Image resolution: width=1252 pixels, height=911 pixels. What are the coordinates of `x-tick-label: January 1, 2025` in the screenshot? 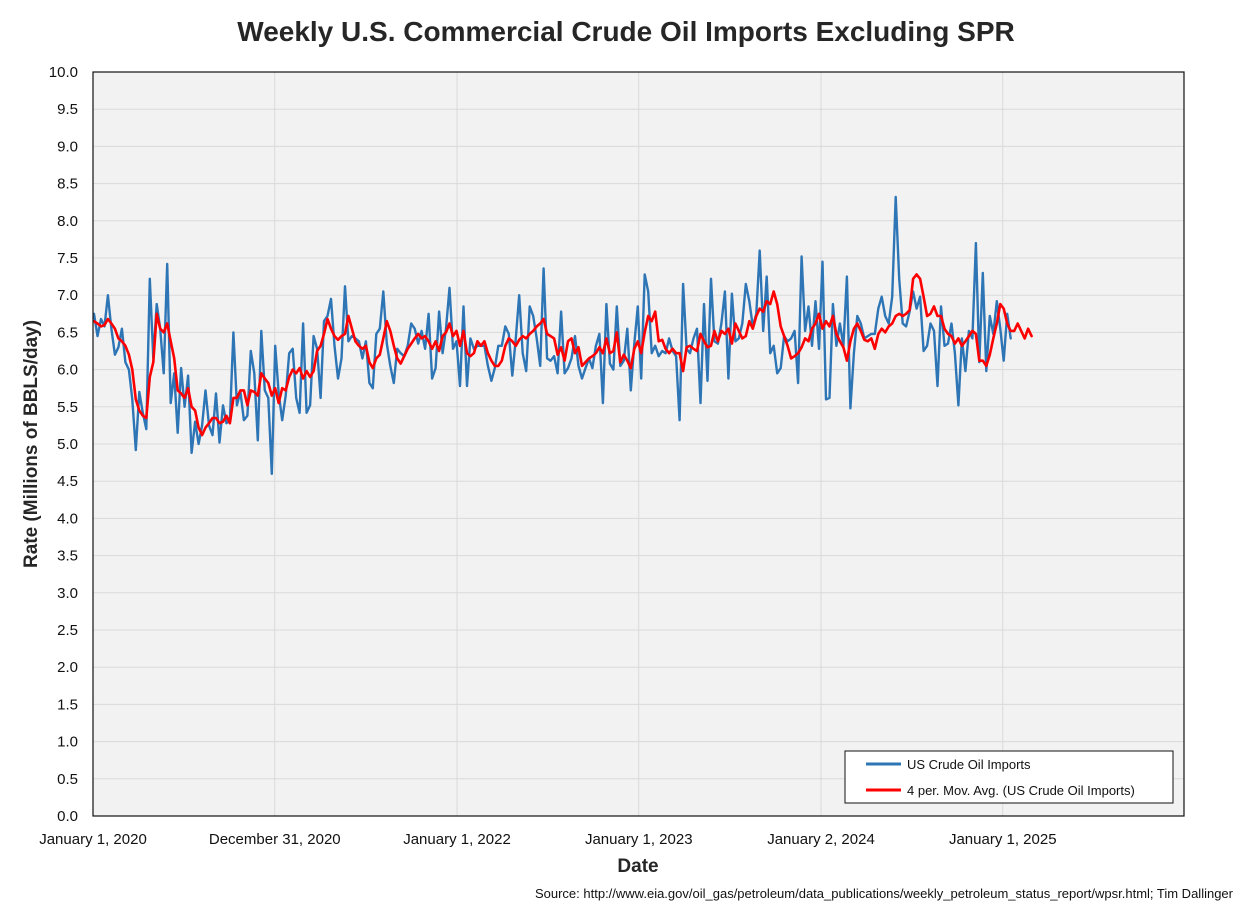 It's located at (1003, 839).